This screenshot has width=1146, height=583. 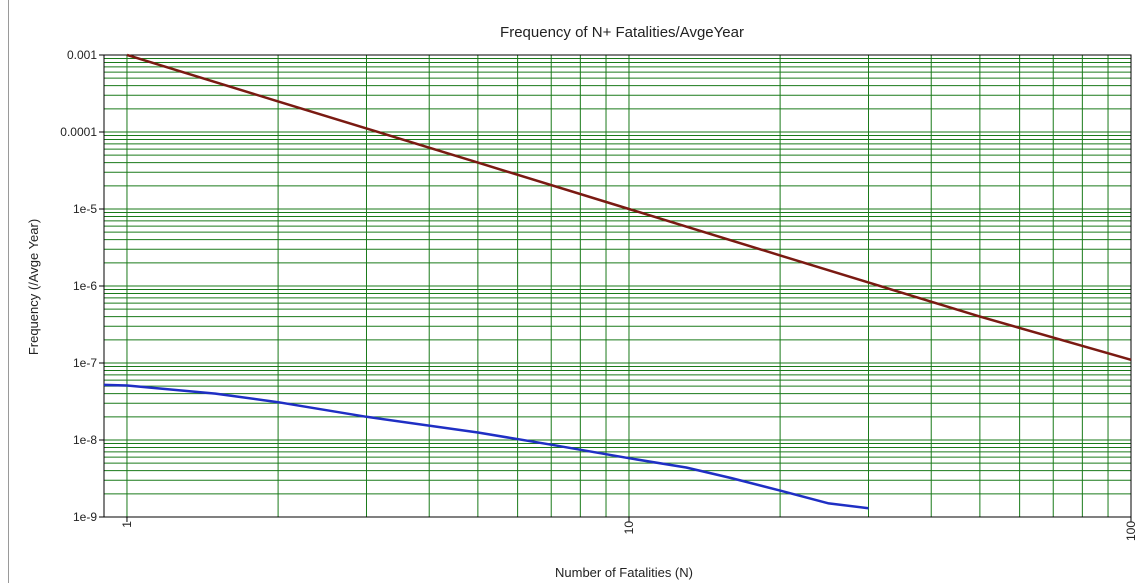 I want to click on y-tick-label: 1e-7, so click(x=85, y=363).